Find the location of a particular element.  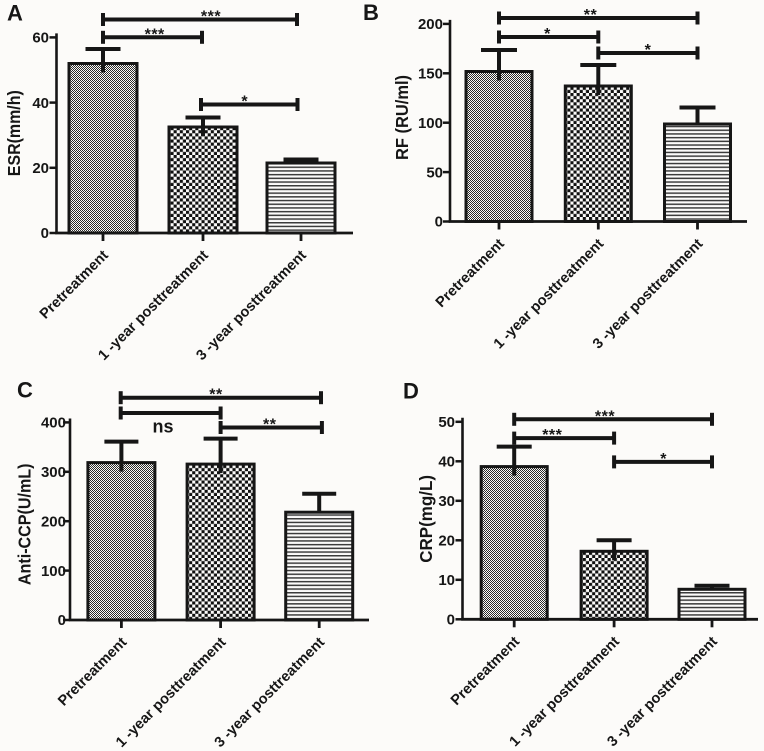

svg-text: RF (RU/ml) is located at coordinates (402, 117).